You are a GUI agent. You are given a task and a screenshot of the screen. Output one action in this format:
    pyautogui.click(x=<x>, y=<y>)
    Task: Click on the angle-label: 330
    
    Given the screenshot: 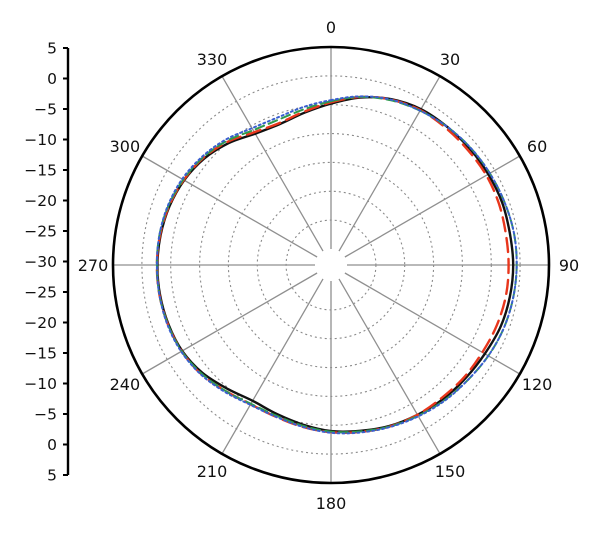 What is the action you would take?
    pyautogui.click(x=212, y=59)
    